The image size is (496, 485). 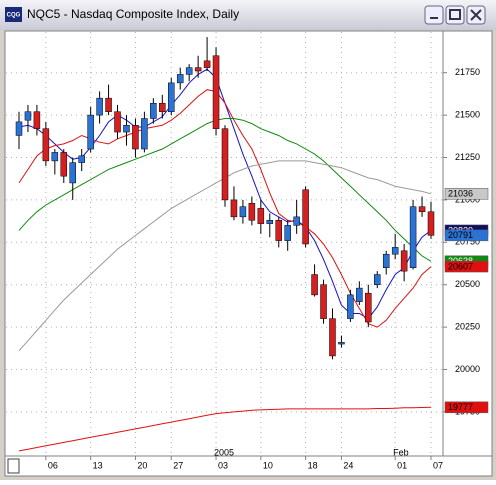 What do you see at coordinates (142, 465) in the screenshot?
I see `x-tick-label: 20` at bounding box center [142, 465].